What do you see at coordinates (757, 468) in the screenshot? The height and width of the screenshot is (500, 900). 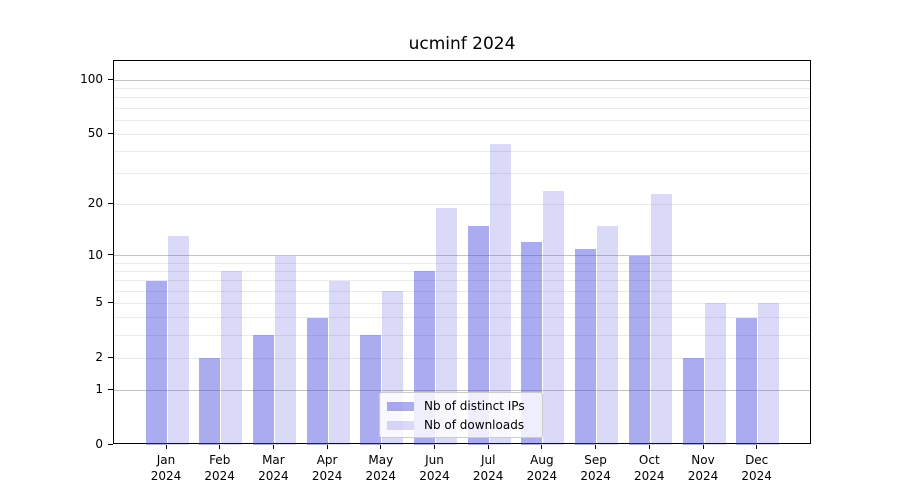 I see `x-axis-tick-label-dec-2024: Dec 2024` at bounding box center [757, 468].